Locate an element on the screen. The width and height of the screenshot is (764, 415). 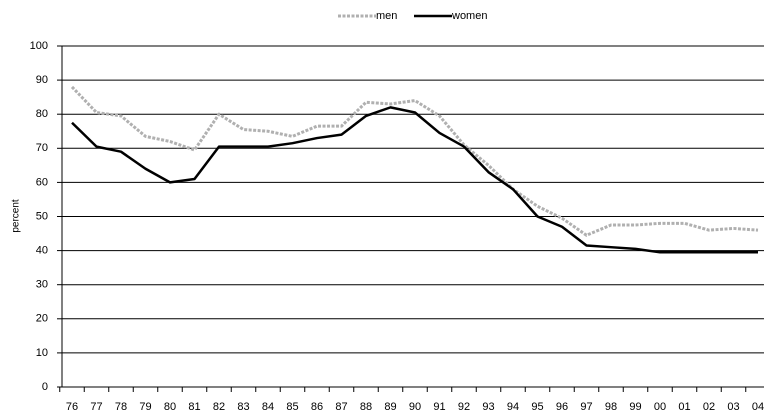
x-tick-label: 78 is located at coordinates (121, 407).